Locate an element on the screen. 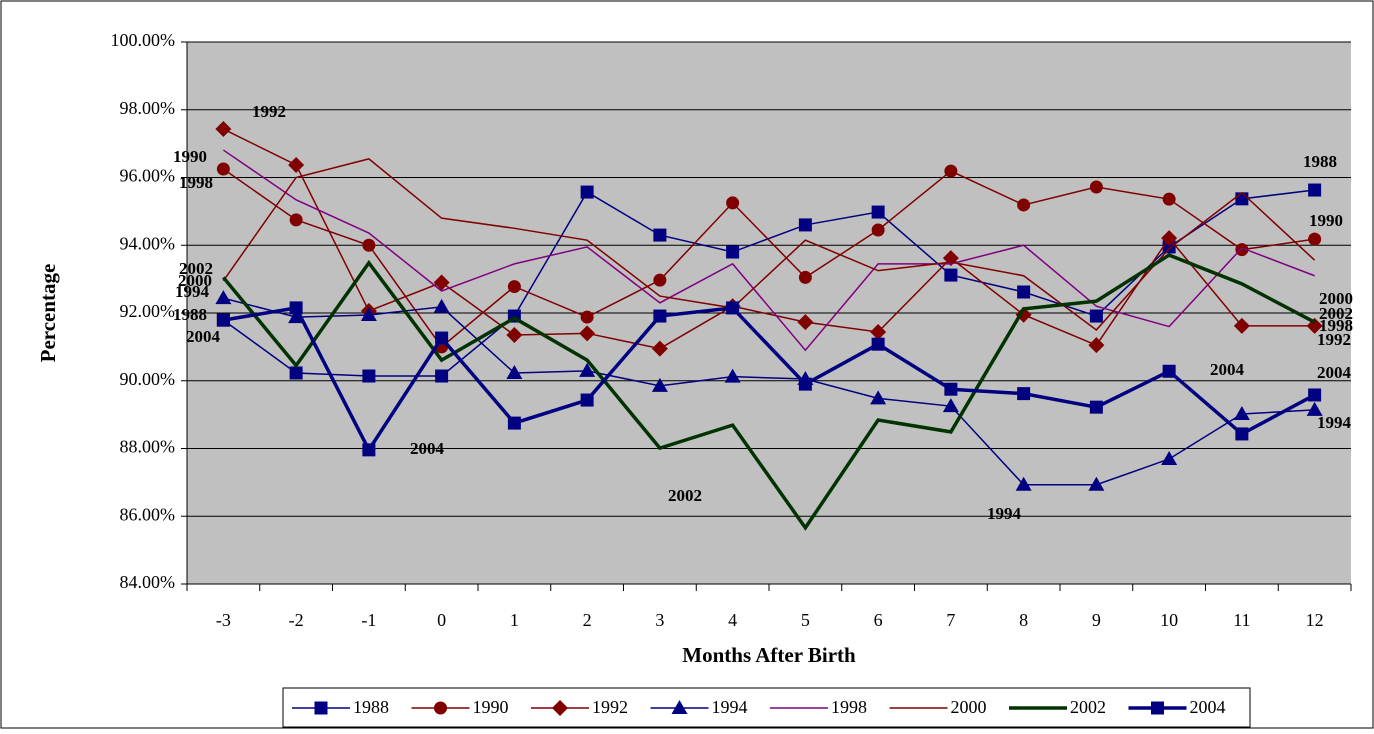  y-tick-label: 100.00% is located at coordinates (143, 40).